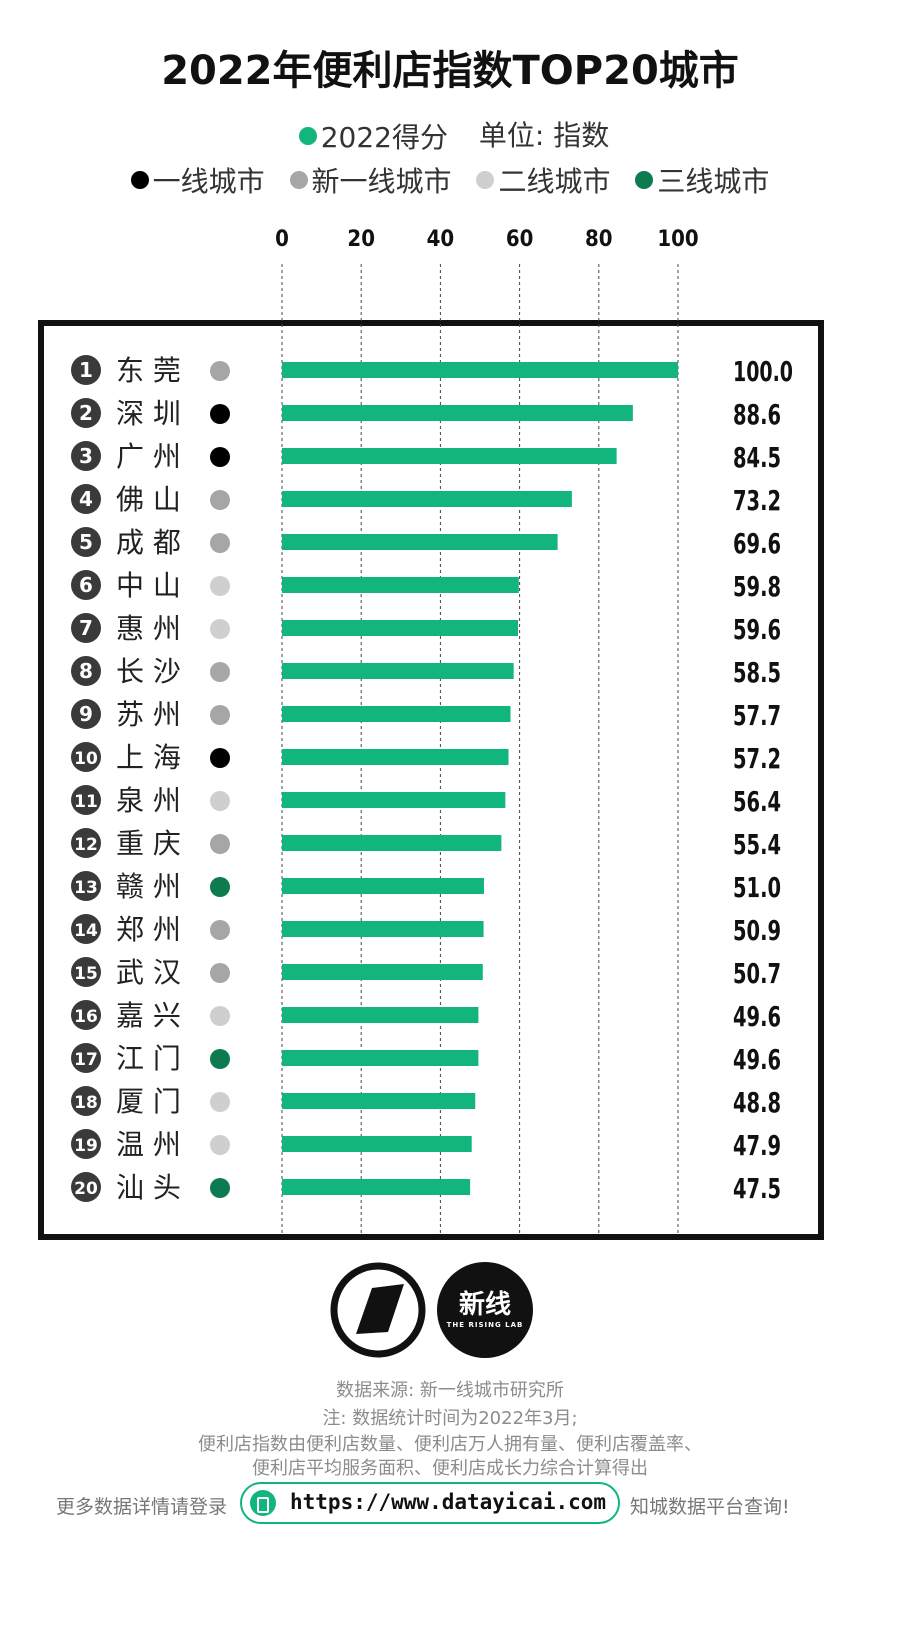 This screenshot has height=1638, width=900. Describe the element at coordinates (148, 1101) in the screenshot. I see `city-label: 厦 门` at that location.